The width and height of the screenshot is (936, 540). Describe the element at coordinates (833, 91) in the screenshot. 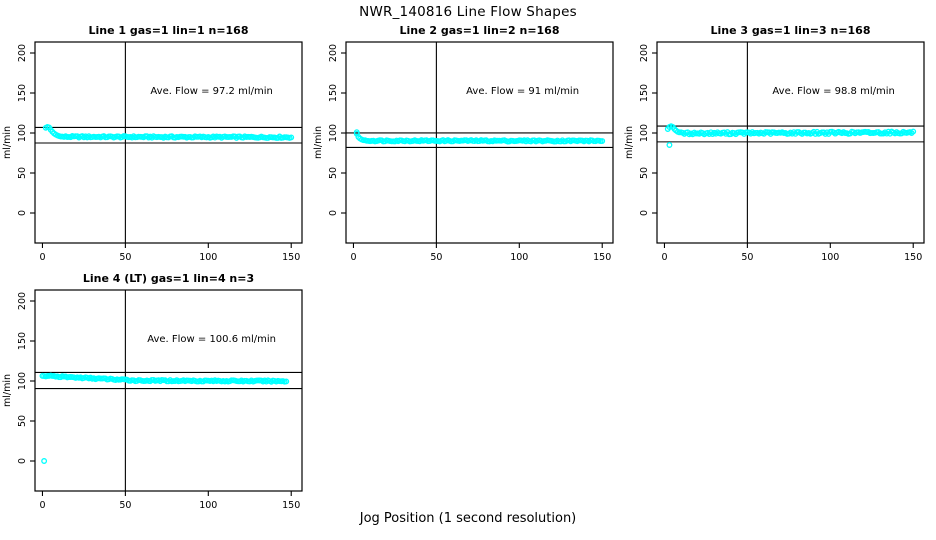

I see `avg-flow-annotation: Ave. Flow = 98.8 ml/min` at that location.